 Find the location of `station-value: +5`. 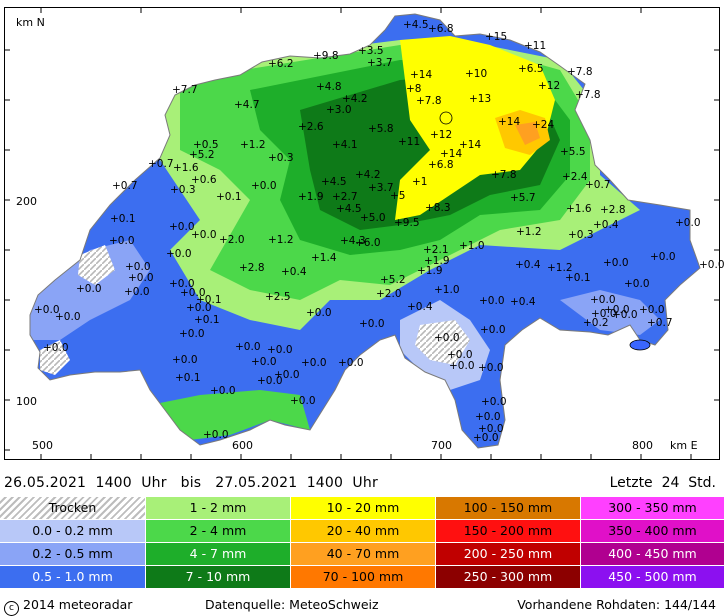

station-value: +5 is located at coordinates (397, 196).